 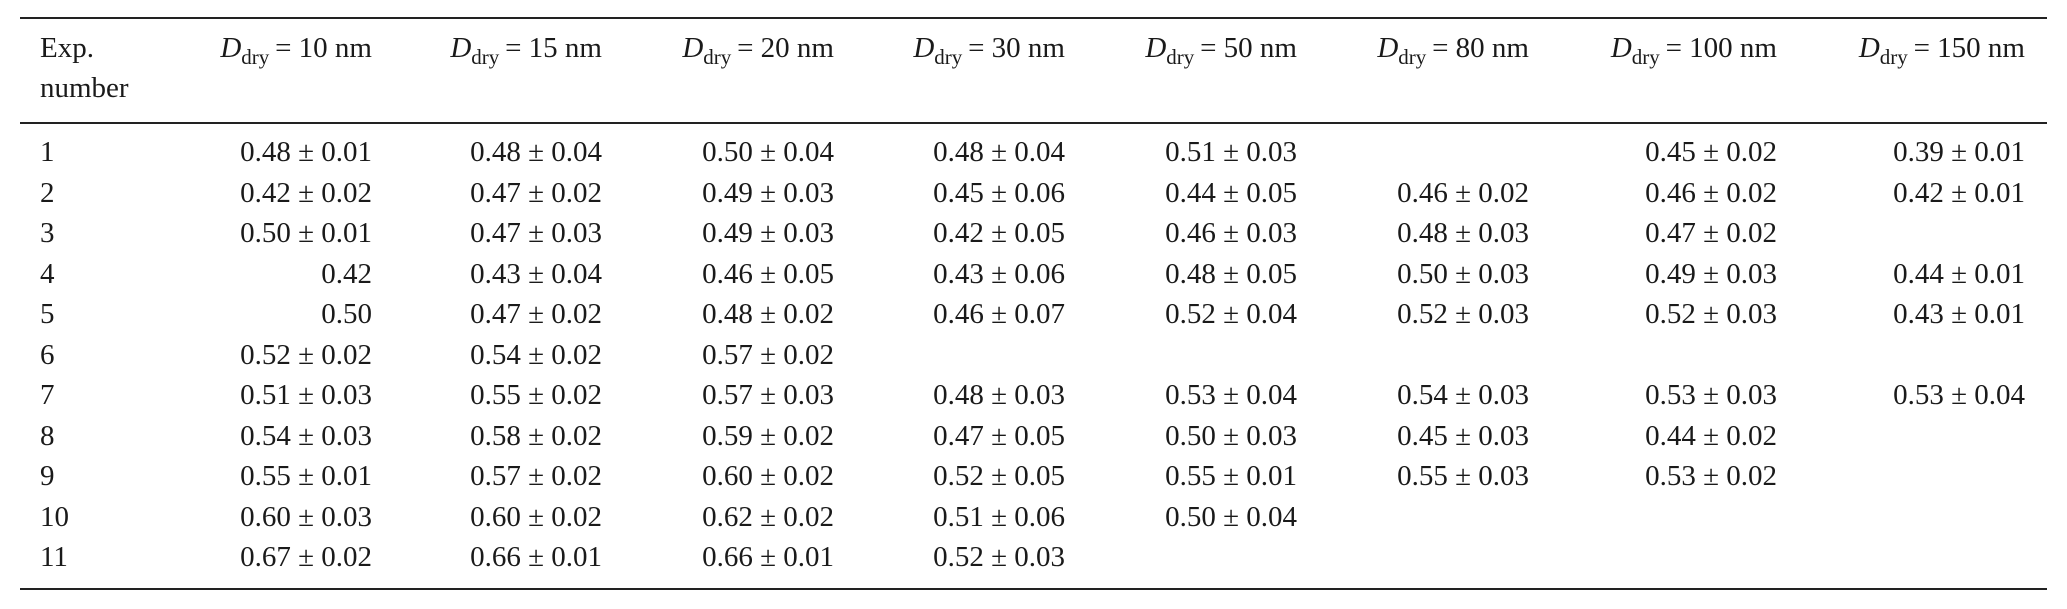 What do you see at coordinates (306, 152) in the screenshot?
I see `table-cell: 0.48 ± 0.01` at bounding box center [306, 152].